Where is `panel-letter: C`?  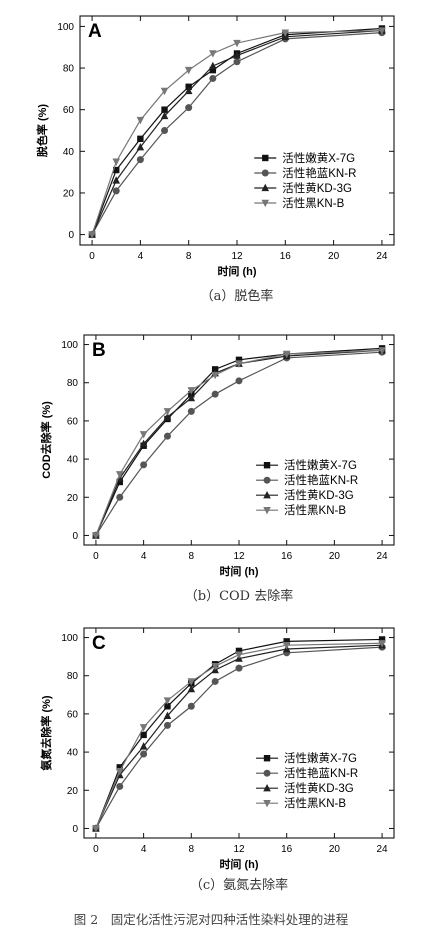
panel-letter: C is located at coordinates (99, 643).